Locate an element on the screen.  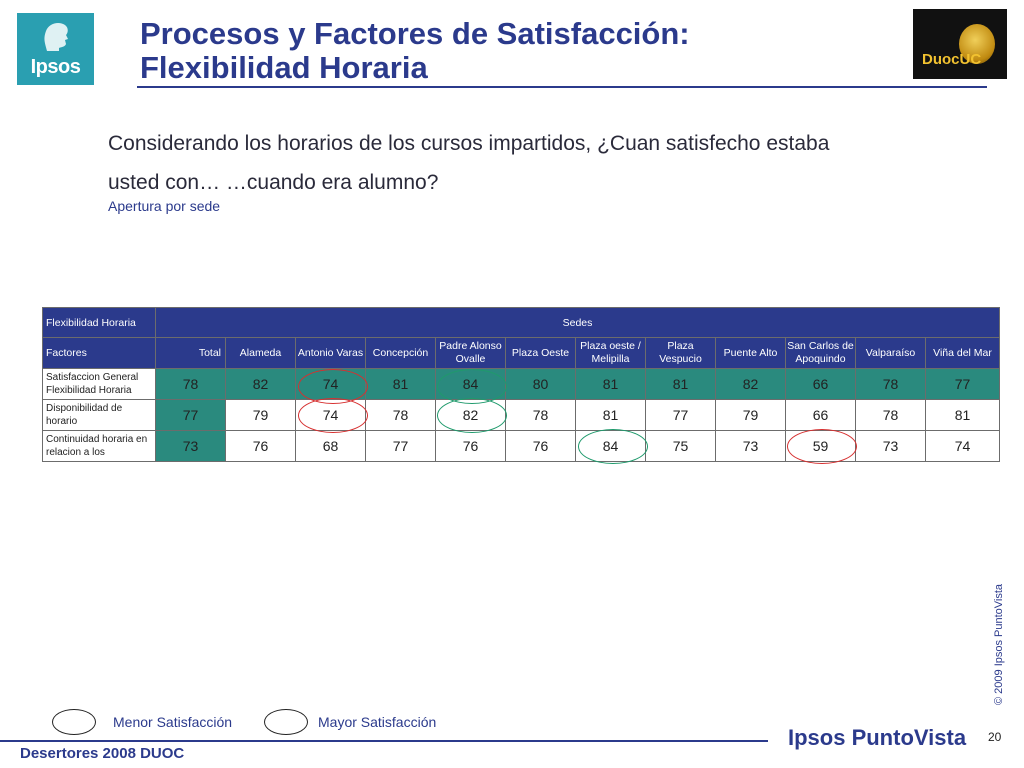
head-profile-icon is located at coordinates (56, 37).